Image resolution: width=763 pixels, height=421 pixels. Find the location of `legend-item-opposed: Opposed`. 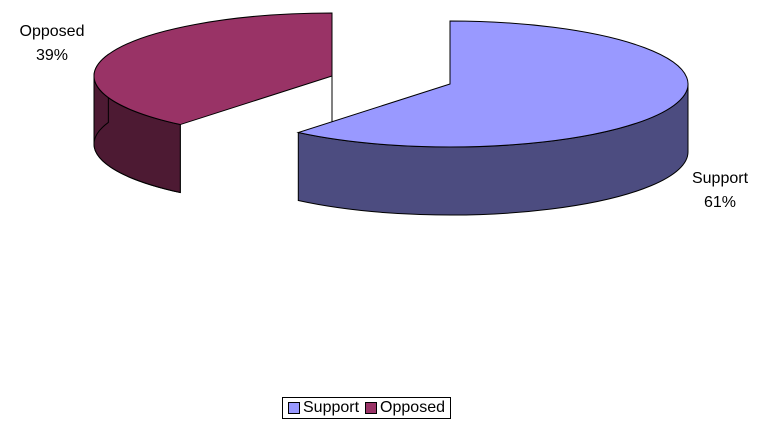

legend-item-opposed: Opposed is located at coordinates (405, 408).